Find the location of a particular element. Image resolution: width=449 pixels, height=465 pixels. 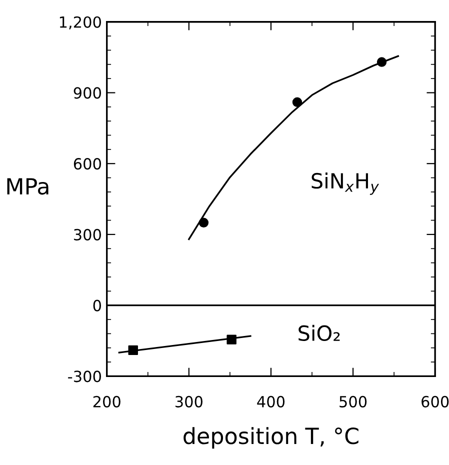

x-tick-label: 500 is located at coordinates (353, 402).